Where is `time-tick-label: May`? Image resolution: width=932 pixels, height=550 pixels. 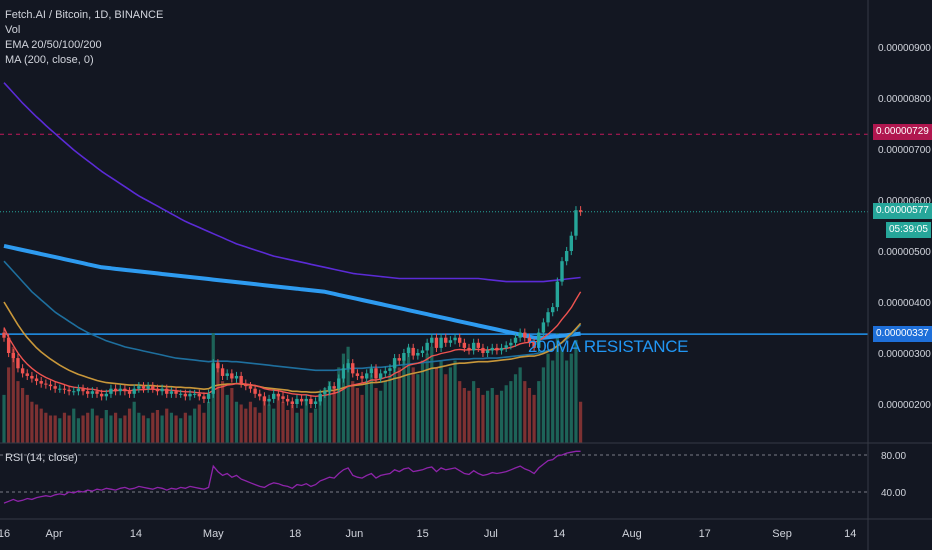 time-tick-label: May is located at coordinates (213, 534).